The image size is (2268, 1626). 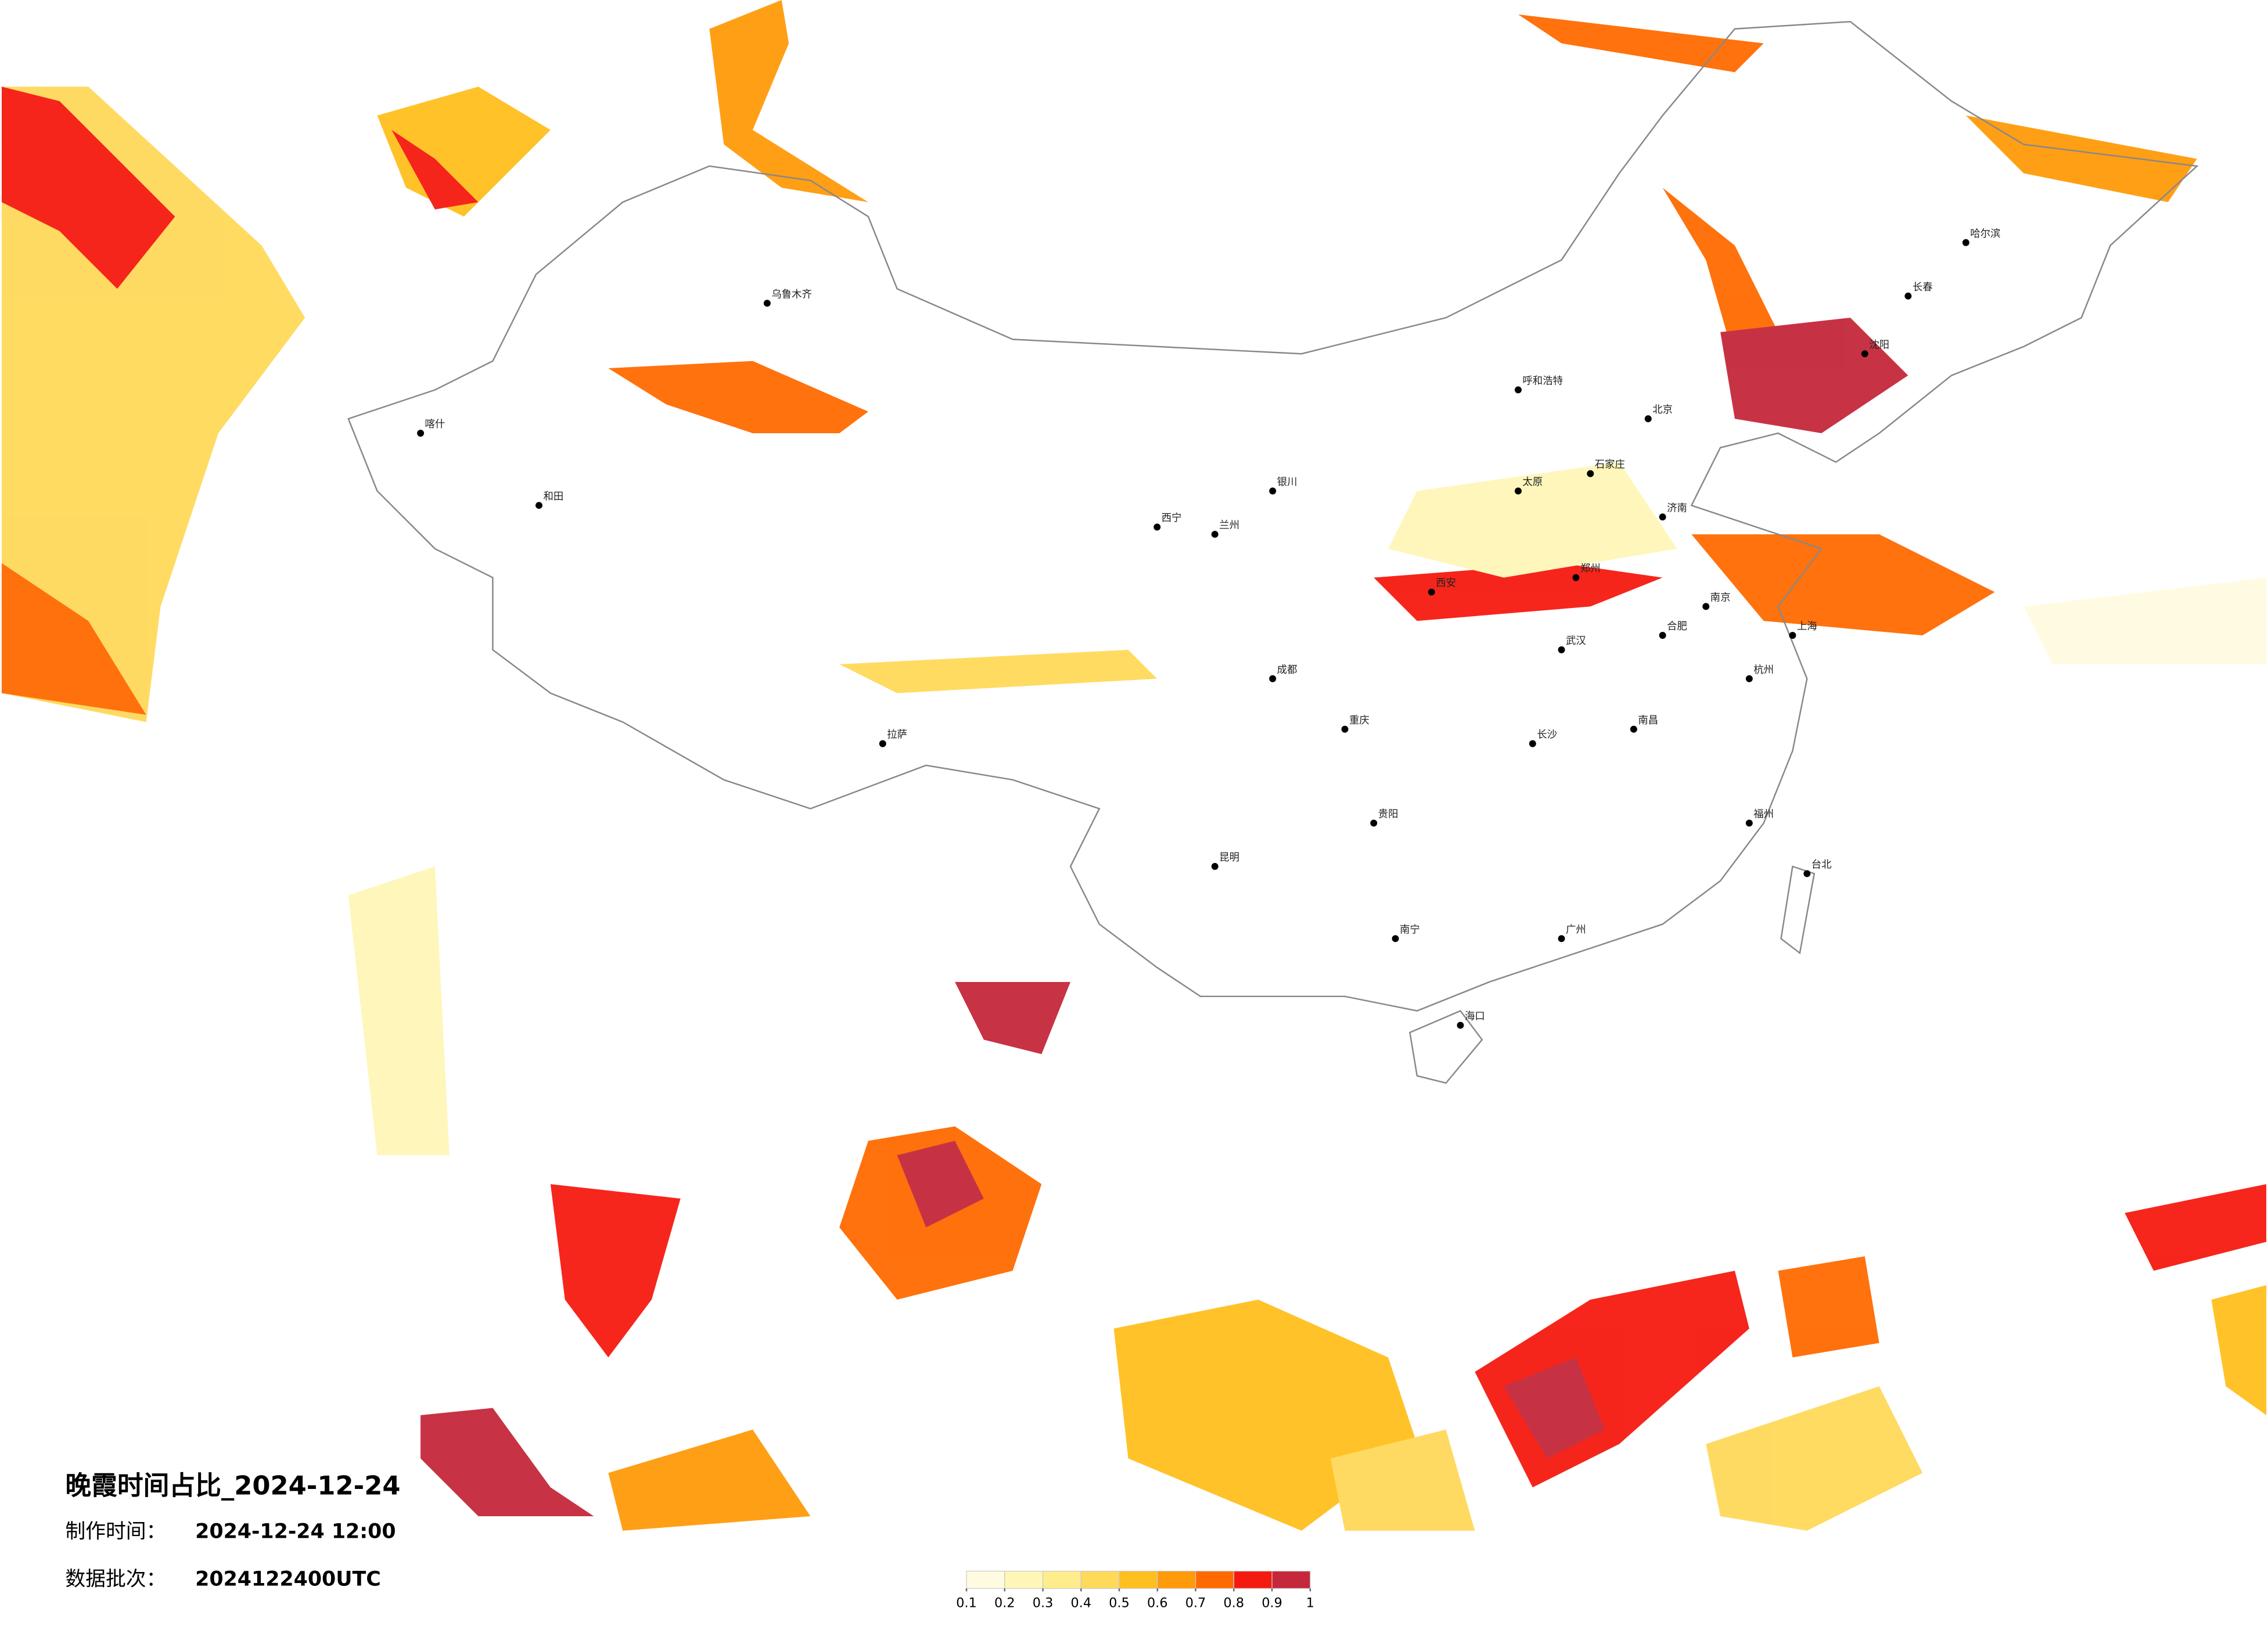 I want to click on city-label: 拉萨, so click(x=897, y=735).